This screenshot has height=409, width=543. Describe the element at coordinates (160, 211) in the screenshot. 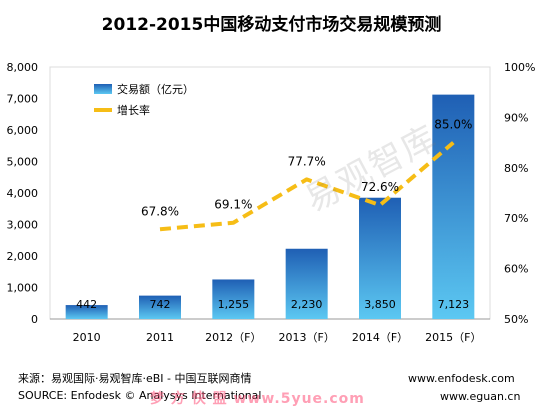

I see `growth-value-label: 67.8%` at that location.